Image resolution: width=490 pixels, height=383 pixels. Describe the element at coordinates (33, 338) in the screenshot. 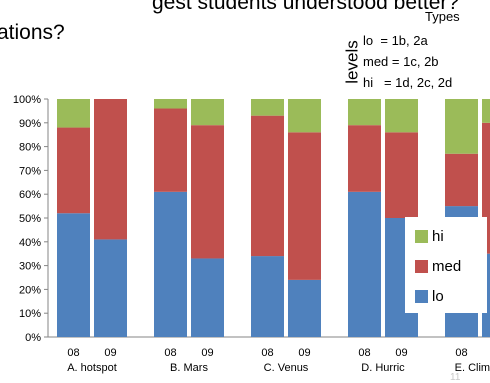

I see `y-tick-label: 0%` at that location.